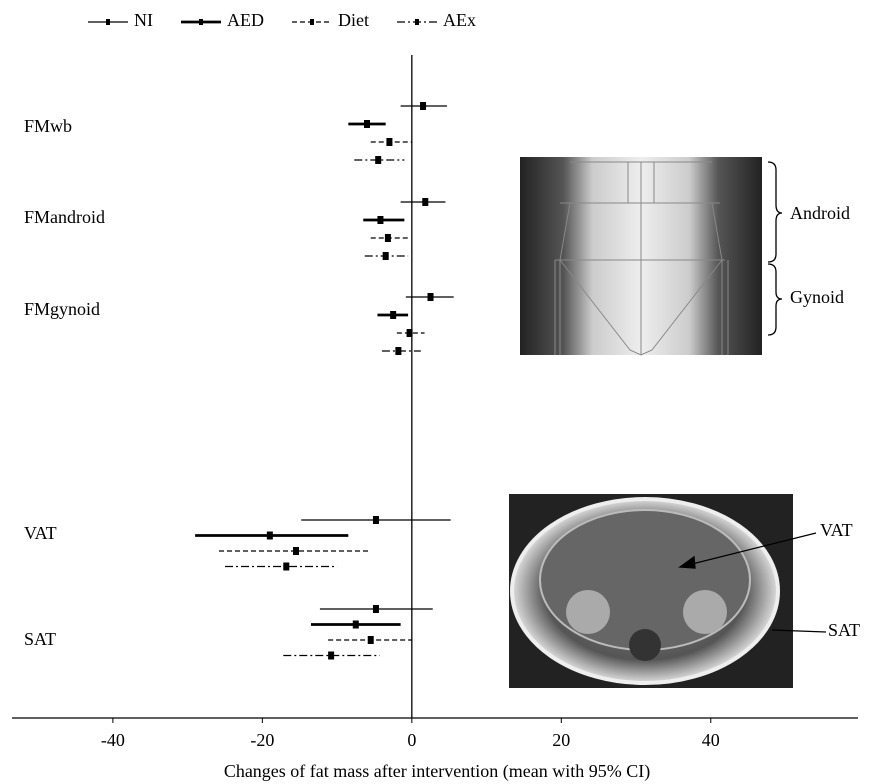 This screenshot has height=784, width=875. What do you see at coordinates (817, 297) in the screenshot?
I see `annotation: Gynoid` at bounding box center [817, 297].